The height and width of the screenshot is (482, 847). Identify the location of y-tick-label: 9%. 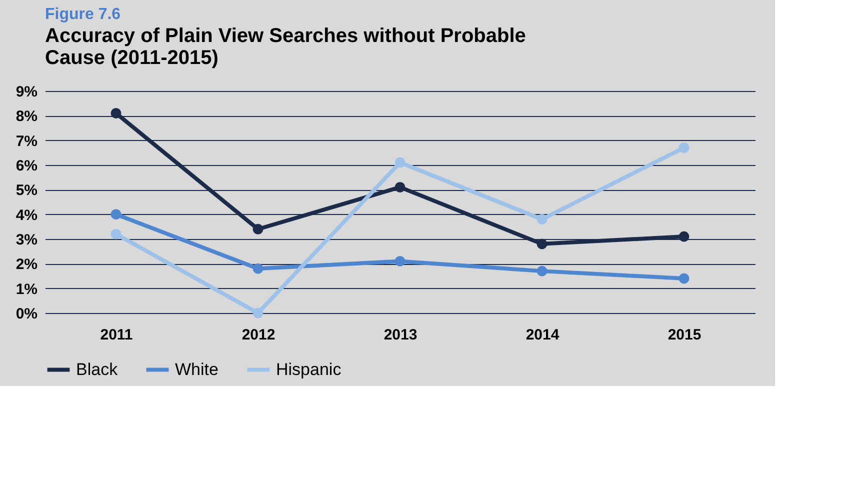
(27, 92).